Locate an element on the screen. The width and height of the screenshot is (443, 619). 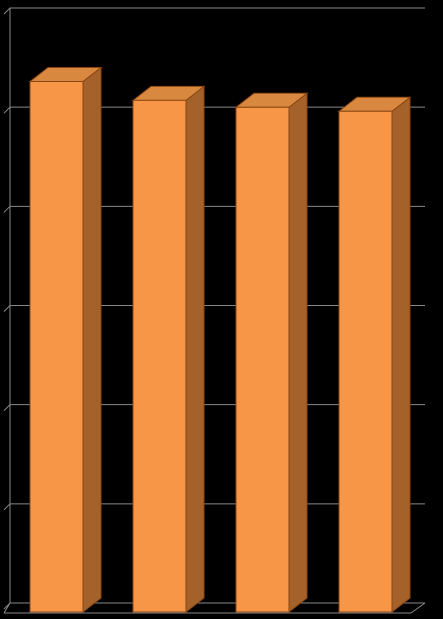
floor-right is located at coordinates (418, 608).